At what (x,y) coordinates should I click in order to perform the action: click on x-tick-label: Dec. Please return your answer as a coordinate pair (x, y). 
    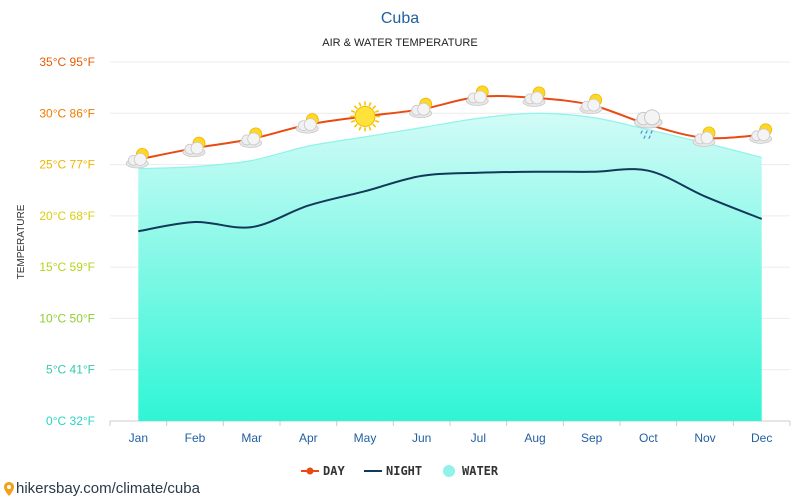
    Looking at the image, I should click on (761, 438).